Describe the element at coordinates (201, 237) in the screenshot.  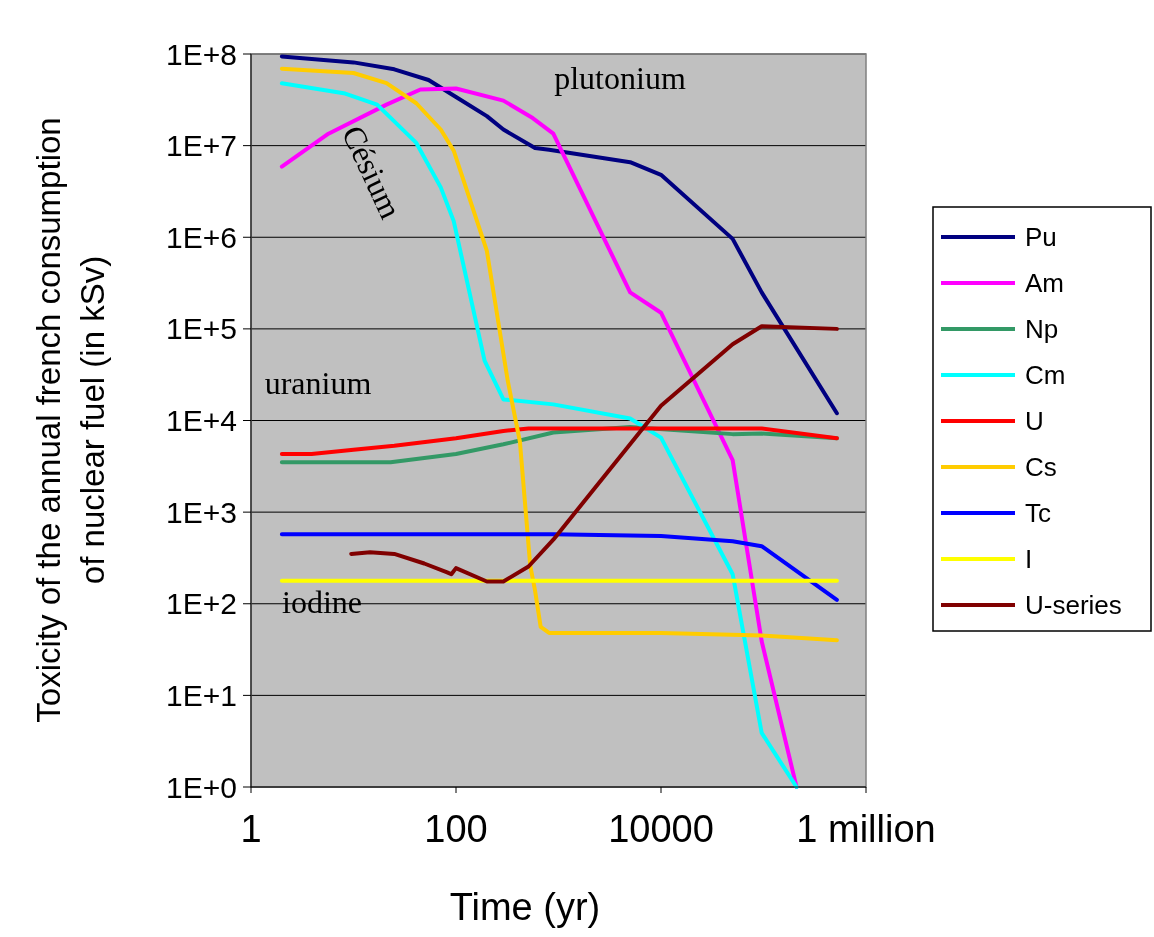
I see `y-tick-label: 1E+6` at that location.